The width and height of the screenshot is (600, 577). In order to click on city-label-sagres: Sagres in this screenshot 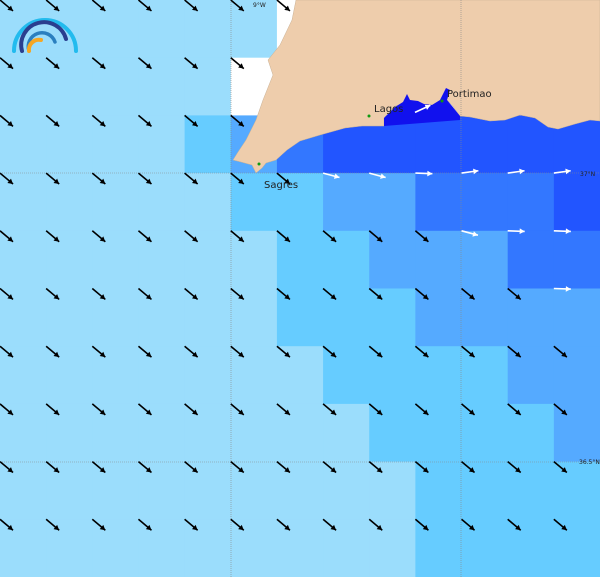, I will do `click(281, 185)`.